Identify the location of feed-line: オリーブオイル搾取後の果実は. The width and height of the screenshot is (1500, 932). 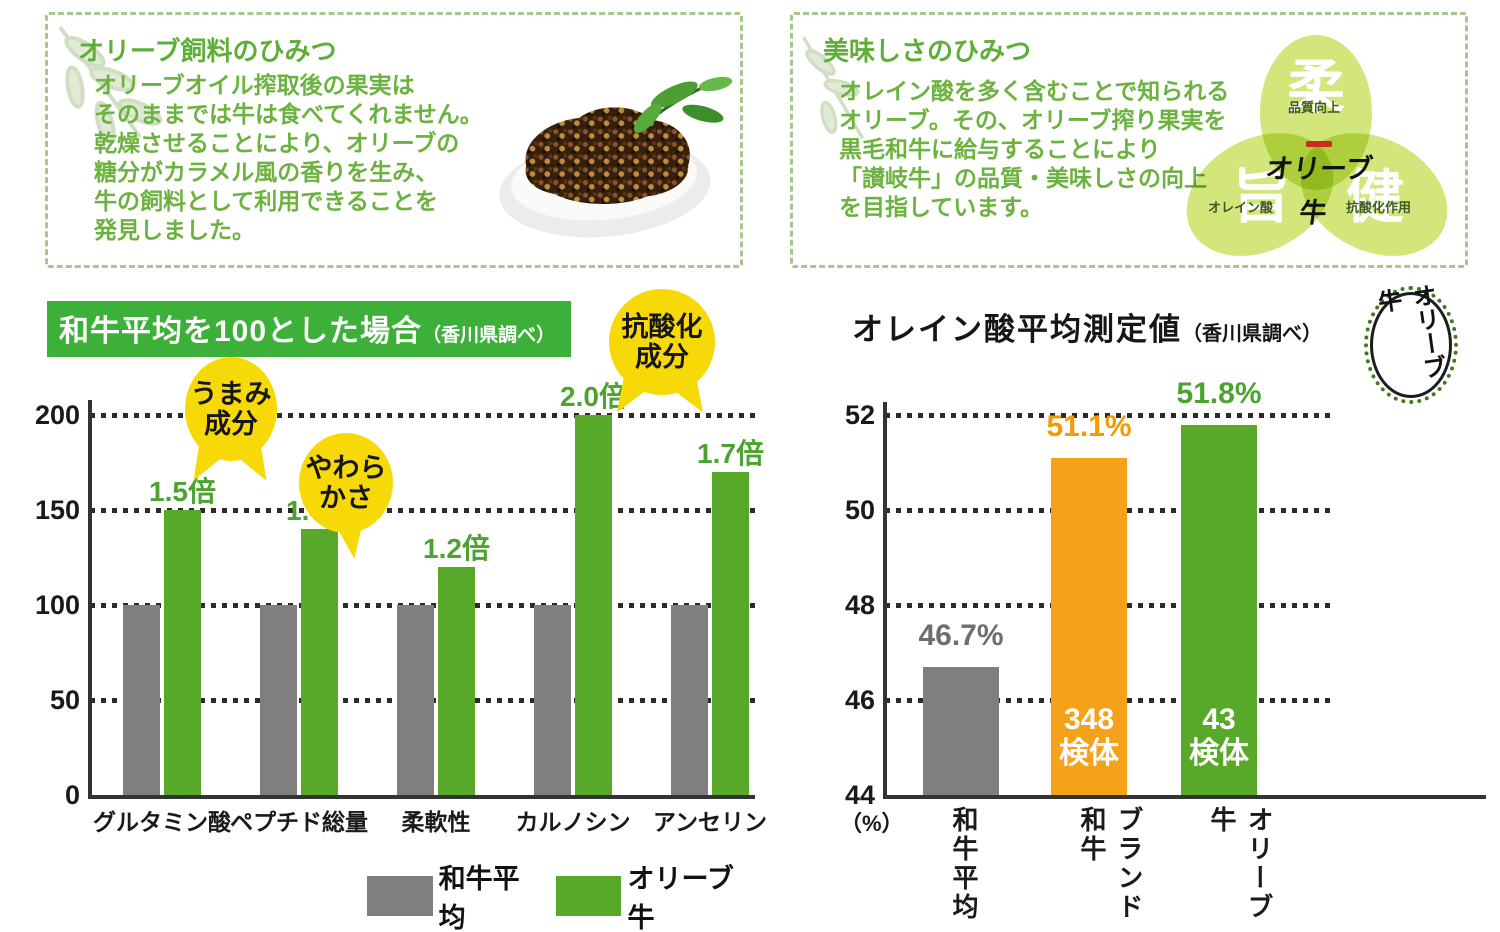
(254, 85).